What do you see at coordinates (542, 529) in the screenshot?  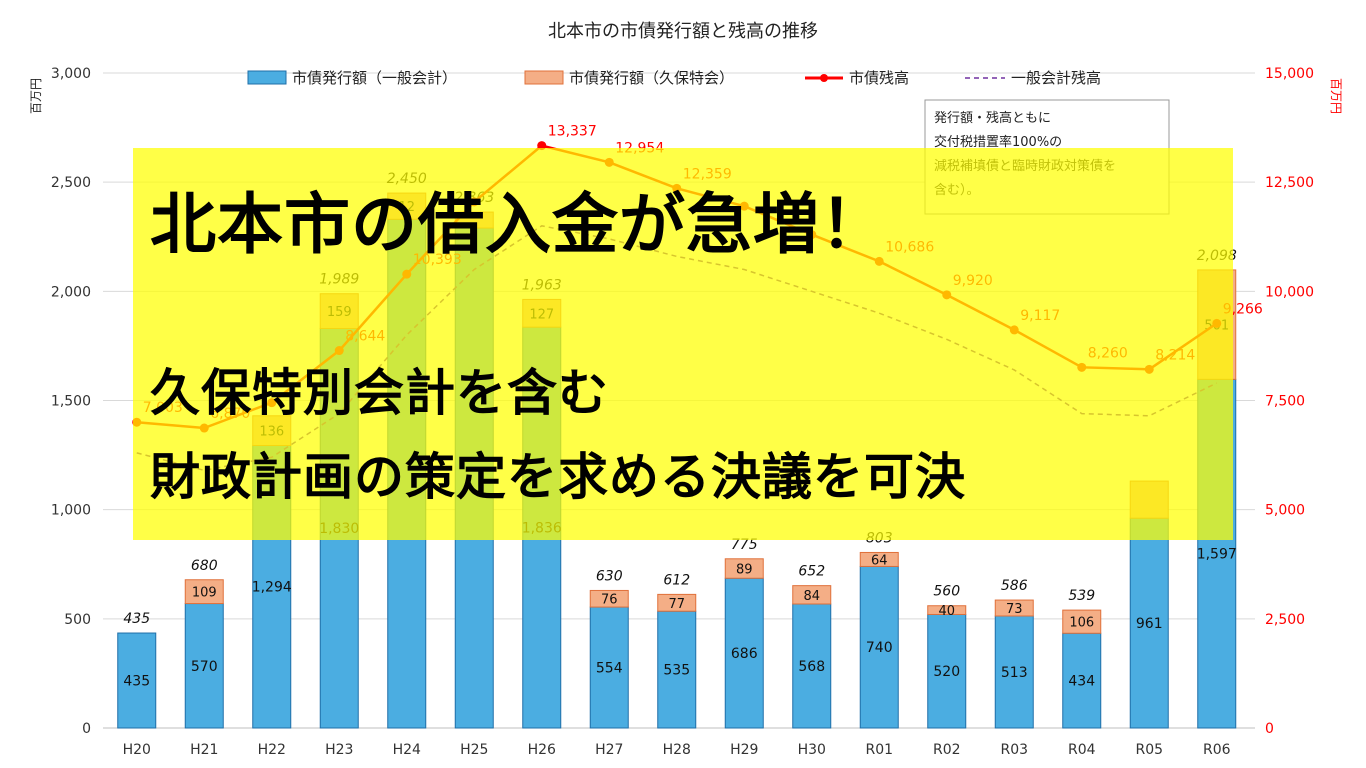 I see `bar-general-label: 1,836` at bounding box center [542, 529].